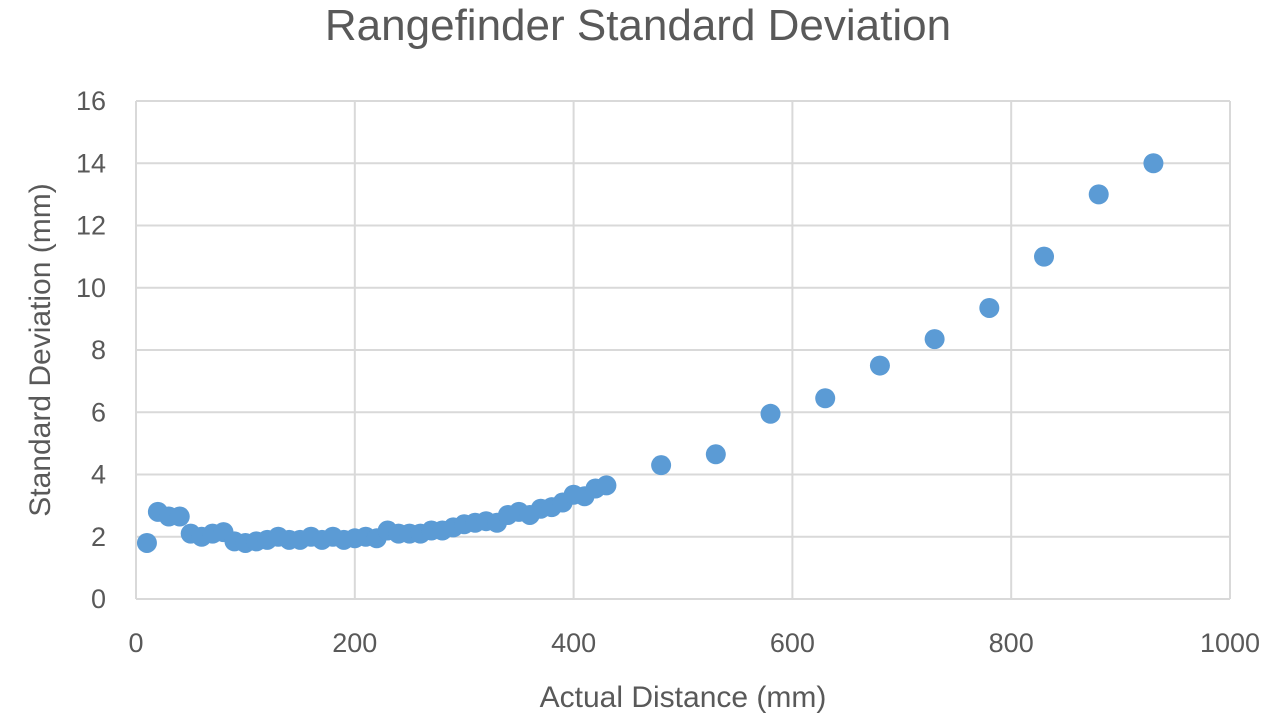 The height and width of the screenshot is (726, 1276). I want to click on y-tick-label: 2, so click(98, 537).